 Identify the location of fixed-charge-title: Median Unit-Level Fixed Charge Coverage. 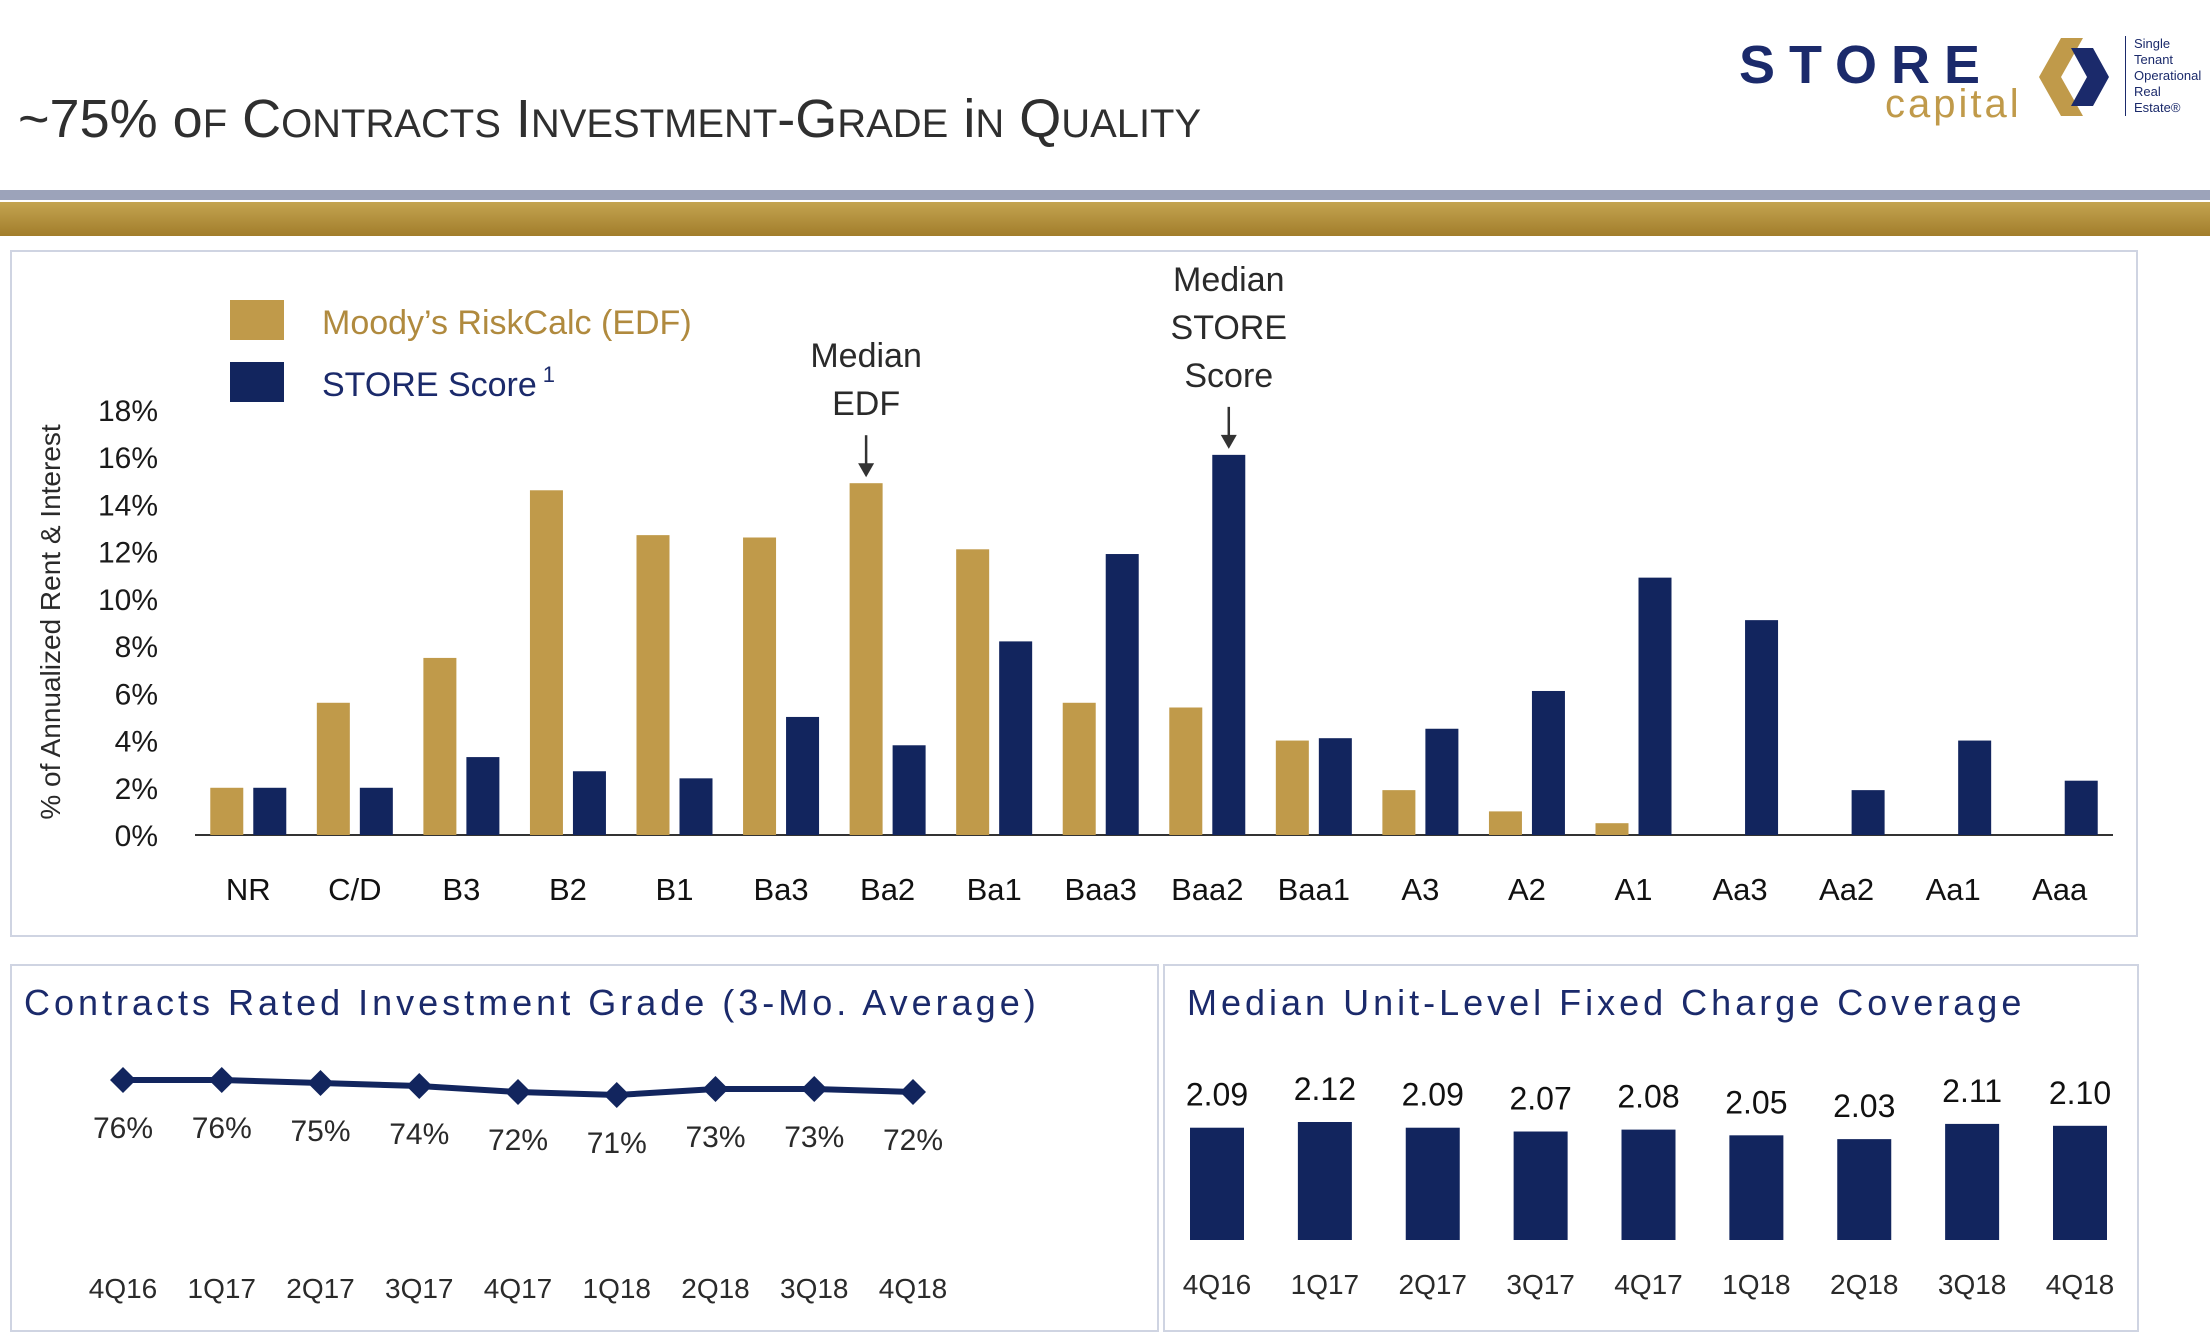
(1606, 1002).